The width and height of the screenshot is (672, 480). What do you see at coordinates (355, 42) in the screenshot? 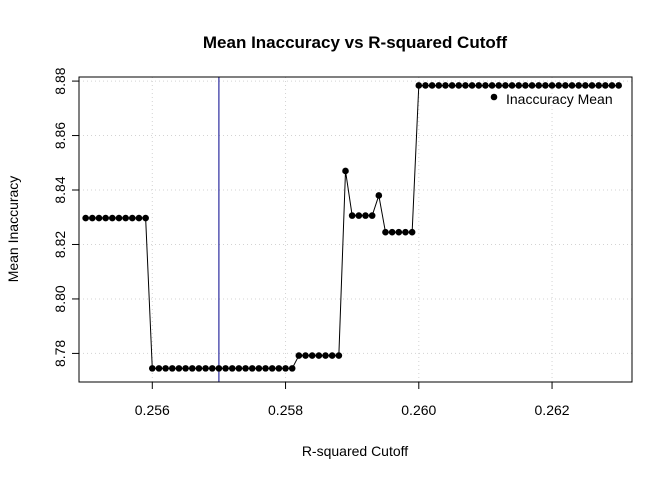
I see `chart-title: Mean Inaccuracy vs R-squared Cutoff` at bounding box center [355, 42].